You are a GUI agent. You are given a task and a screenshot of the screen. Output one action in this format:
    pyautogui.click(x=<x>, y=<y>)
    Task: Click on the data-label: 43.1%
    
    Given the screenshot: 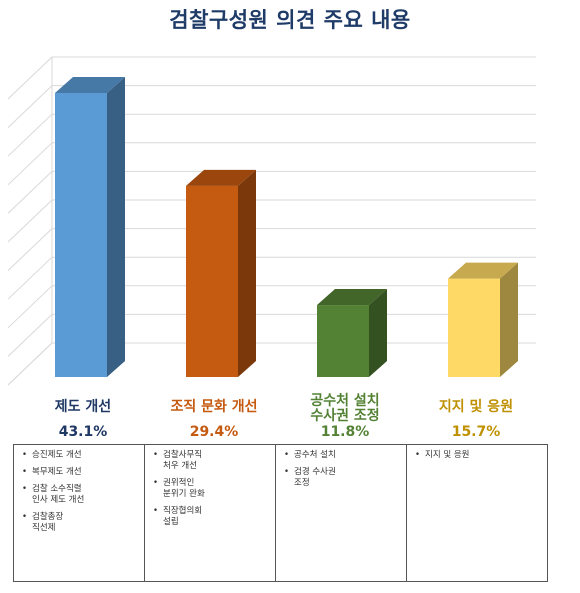 What is the action you would take?
    pyautogui.click(x=83, y=432)
    